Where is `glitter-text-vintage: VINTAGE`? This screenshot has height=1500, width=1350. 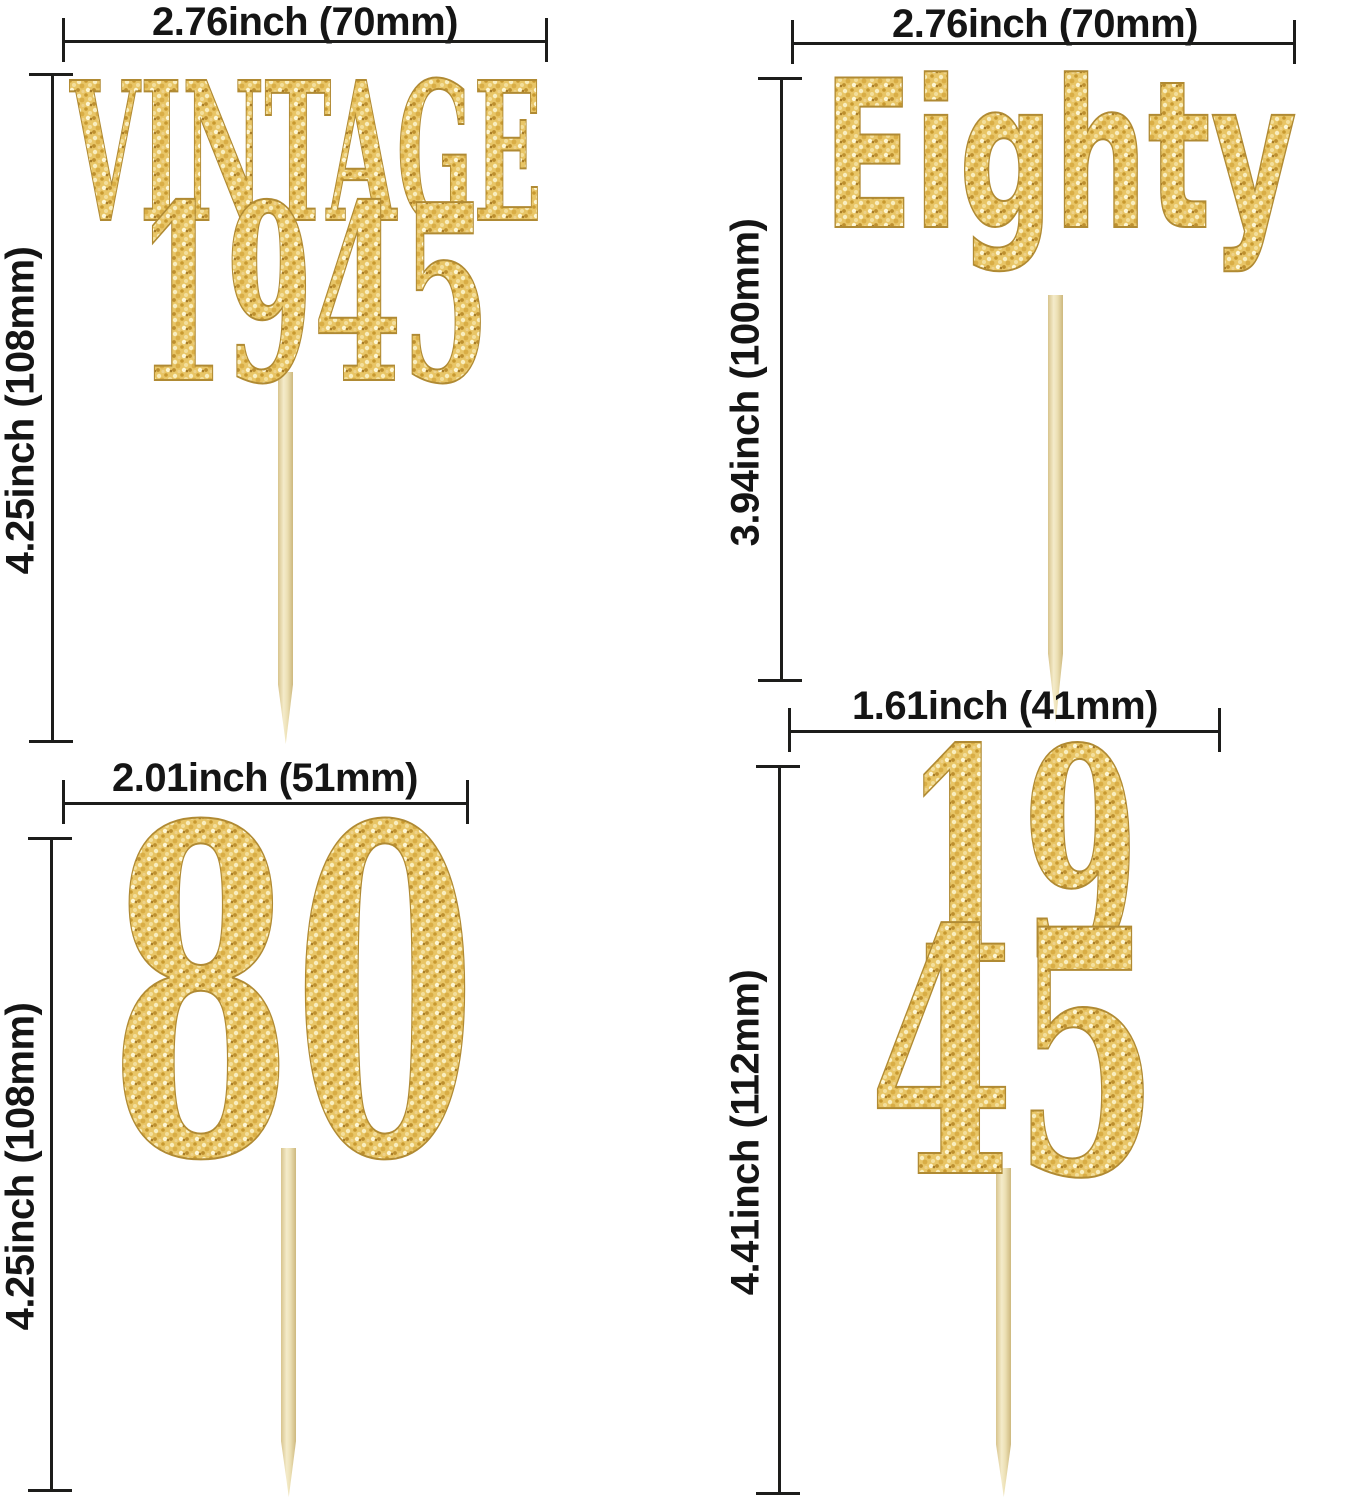
glitter-text-vintage: VINTAGE is located at coordinates (305, 153).